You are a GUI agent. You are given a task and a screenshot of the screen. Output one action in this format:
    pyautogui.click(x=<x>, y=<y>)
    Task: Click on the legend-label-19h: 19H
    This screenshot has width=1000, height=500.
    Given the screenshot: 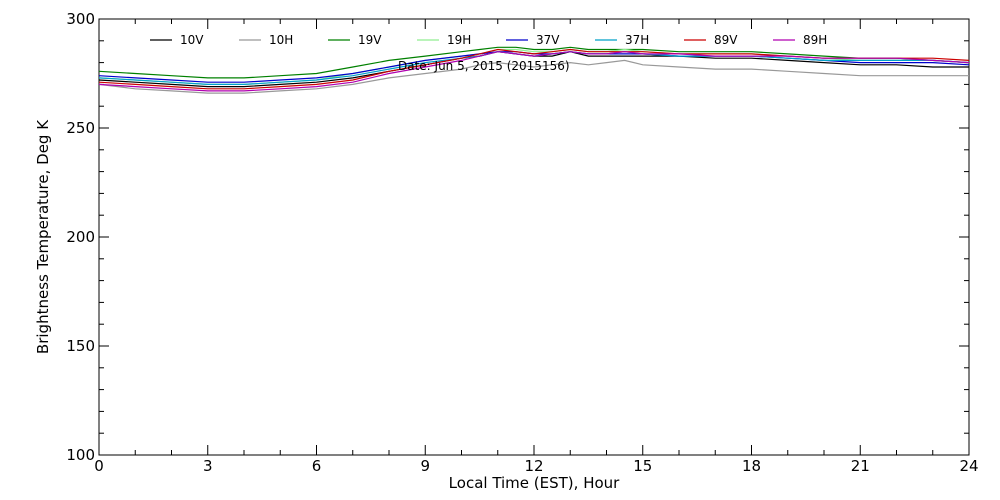 What is the action you would take?
    pyautogui.click(x=459, y=40)
    